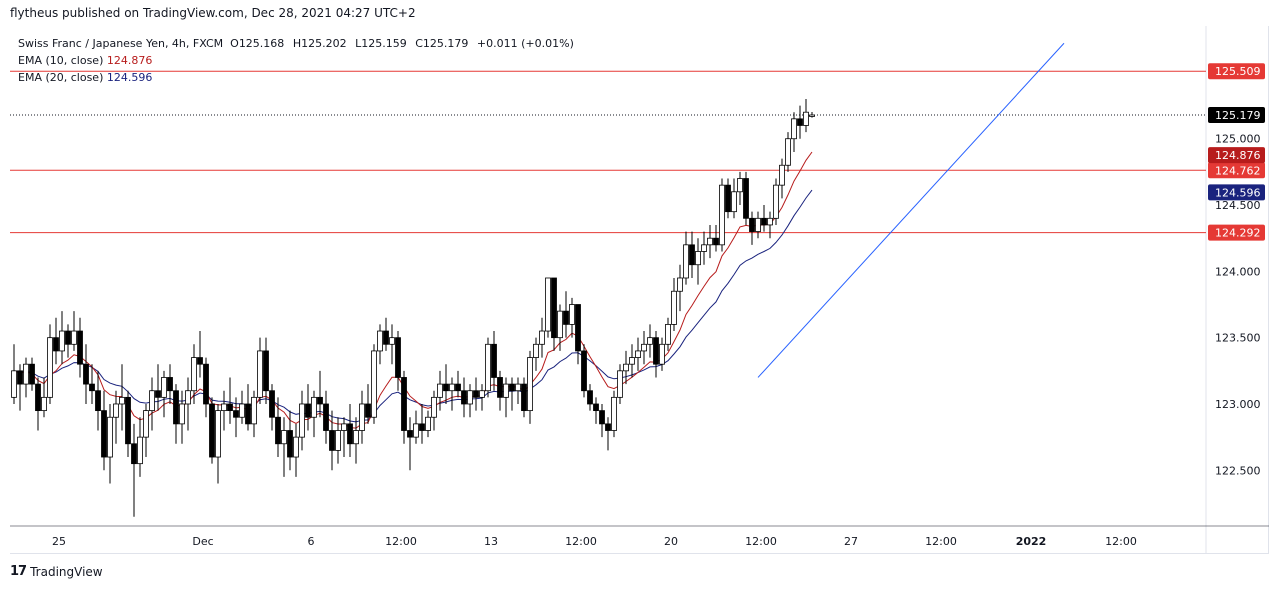  Describe the element at coordinates (525, 43) in the screenshot. I see `legend-change: +0.011 (+0.01%)` at that location.